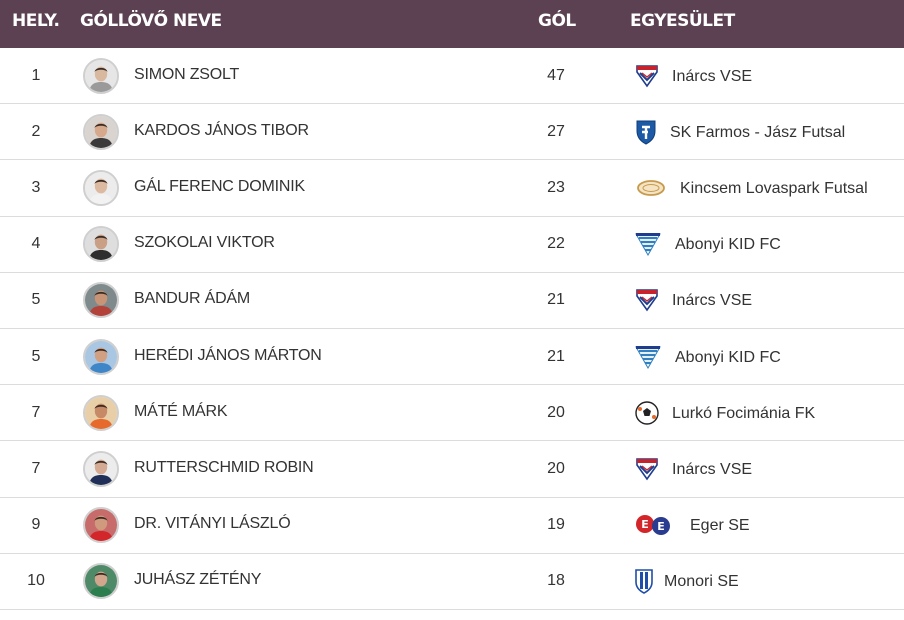 The height and width of the screenshot is (620, 904). What do you see at coordinates (36, 525) in the screenshot?
I see `rank-cell: 9` at bounding box center [36, 525].